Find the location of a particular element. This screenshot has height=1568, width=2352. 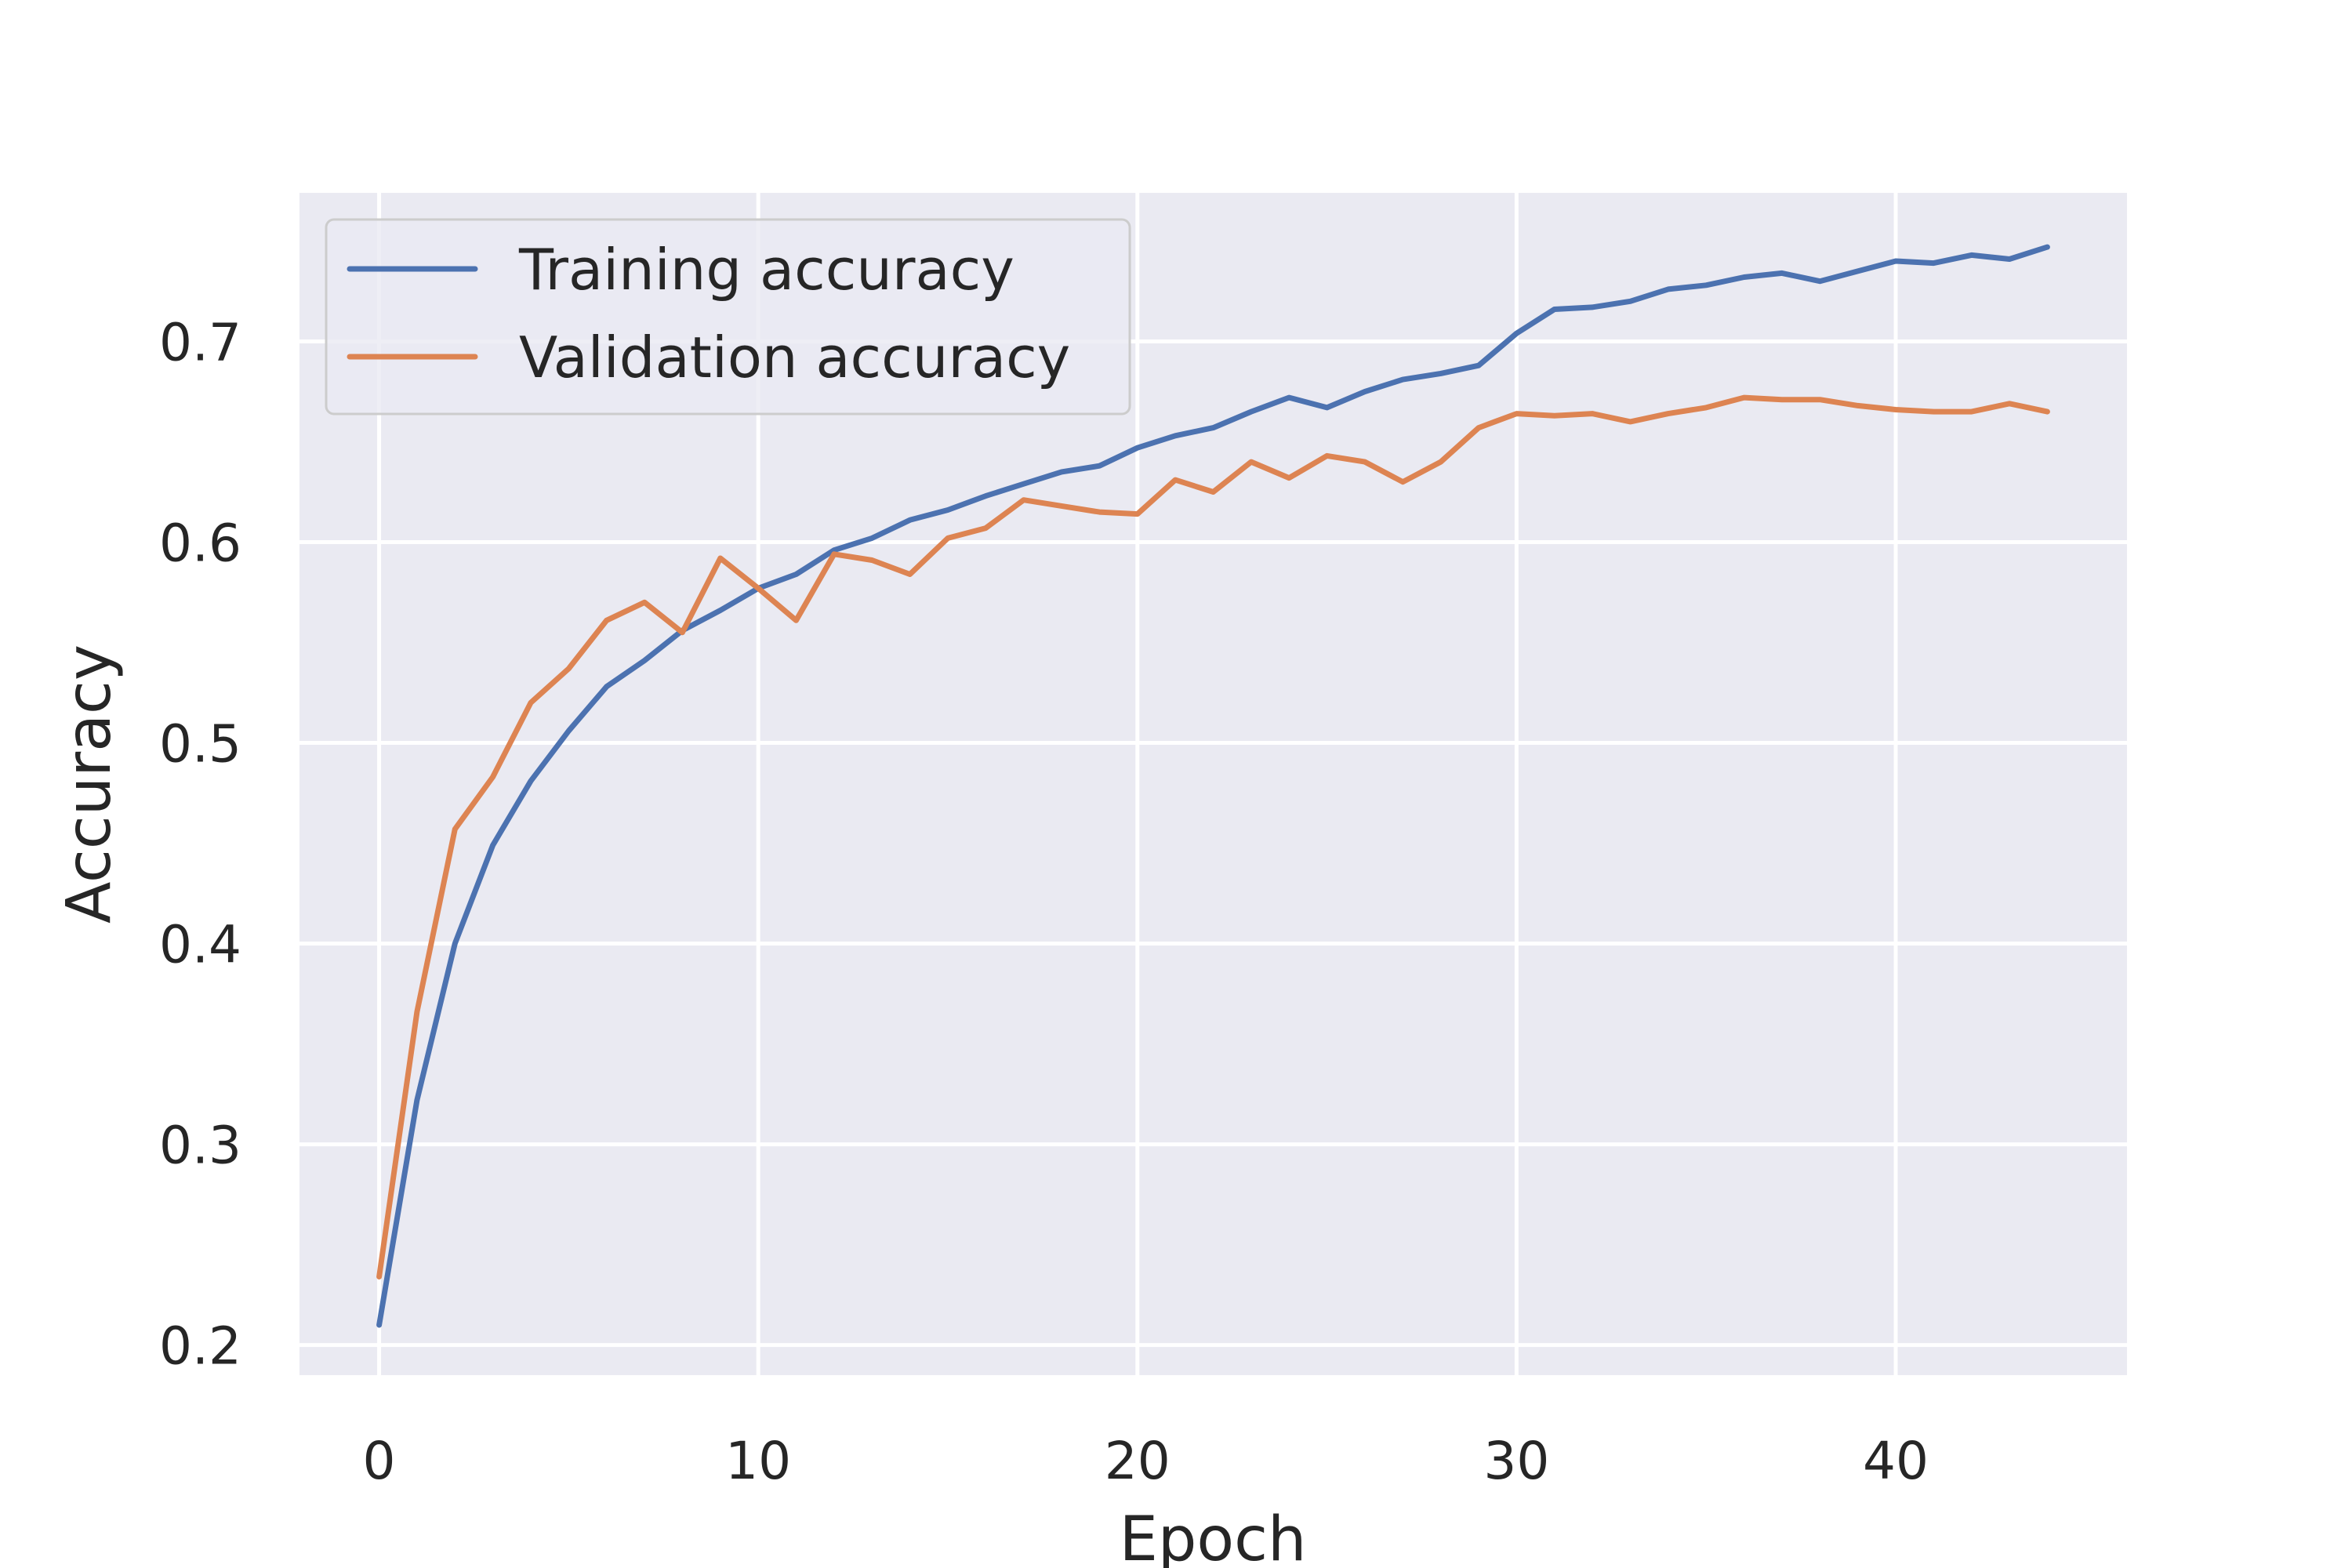

y-tick-label: 0.7 is located at coordinates (200, 342).